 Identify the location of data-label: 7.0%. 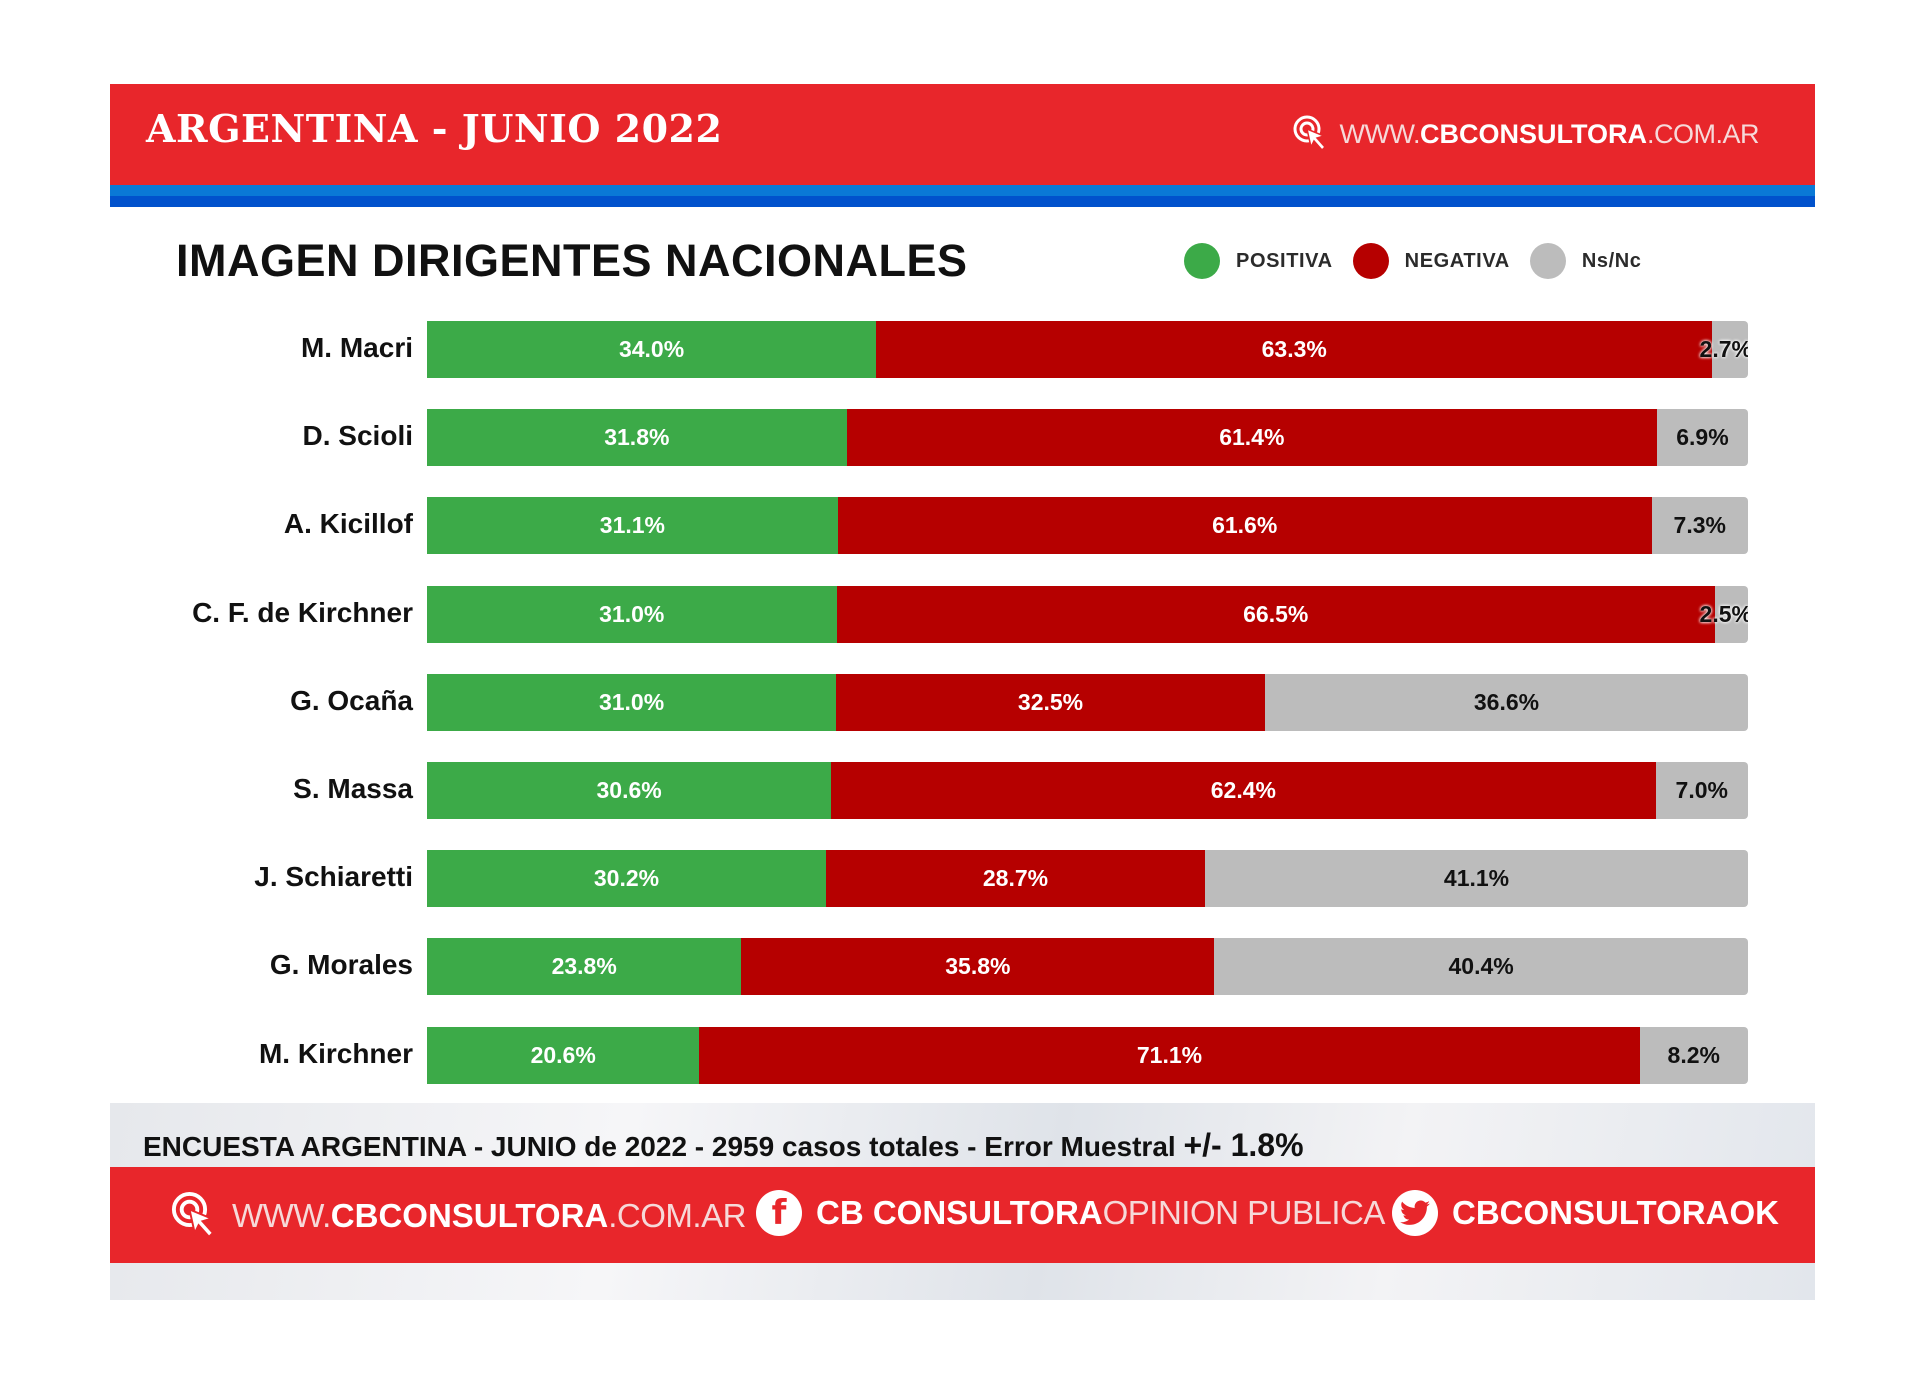
(1701, 790).